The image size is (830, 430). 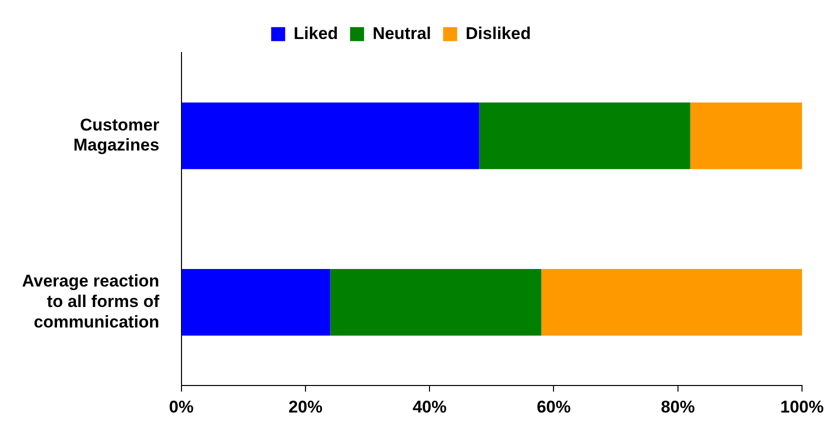 I want to click on legend-label: Neutral, so click(x=402, y=33).